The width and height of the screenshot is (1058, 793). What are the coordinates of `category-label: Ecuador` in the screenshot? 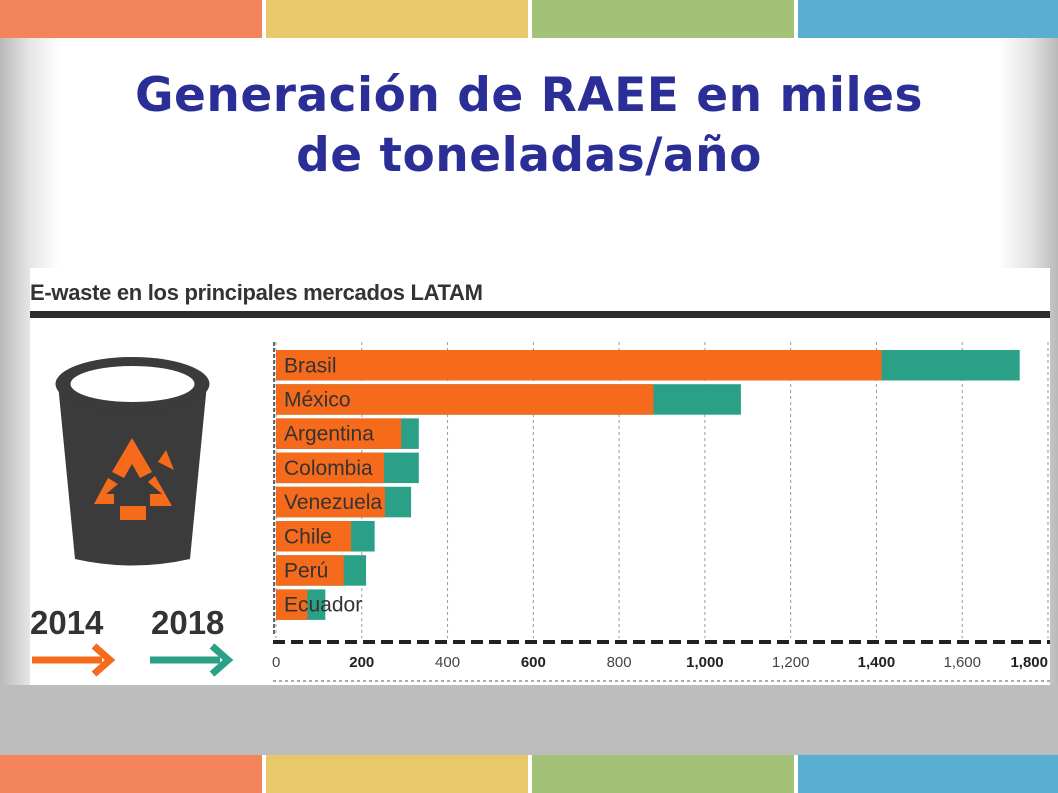 It's located at (323, 605).